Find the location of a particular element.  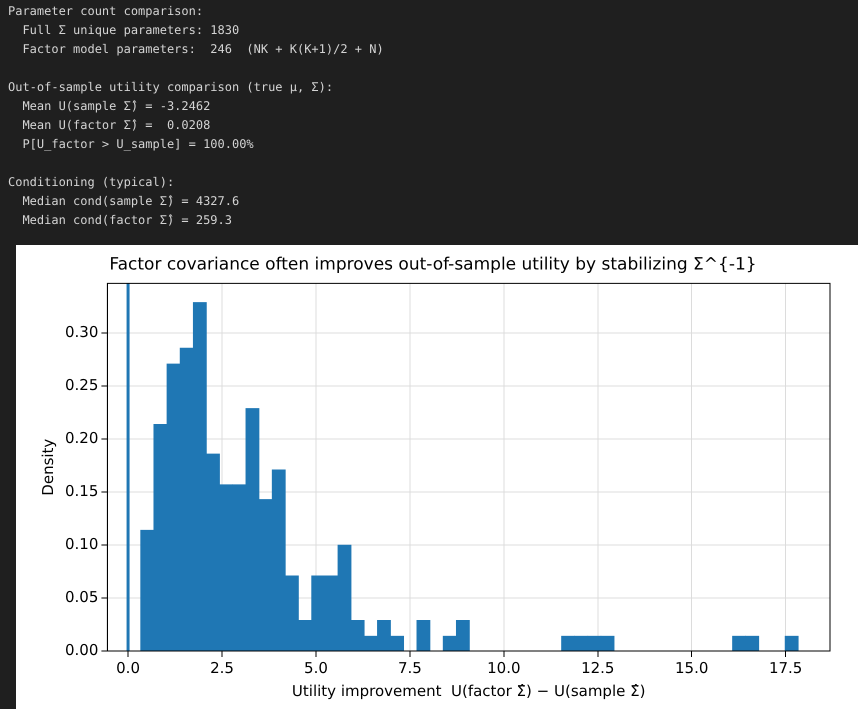

x-tick-label: 10.0 is located at coordinates (504, 667).